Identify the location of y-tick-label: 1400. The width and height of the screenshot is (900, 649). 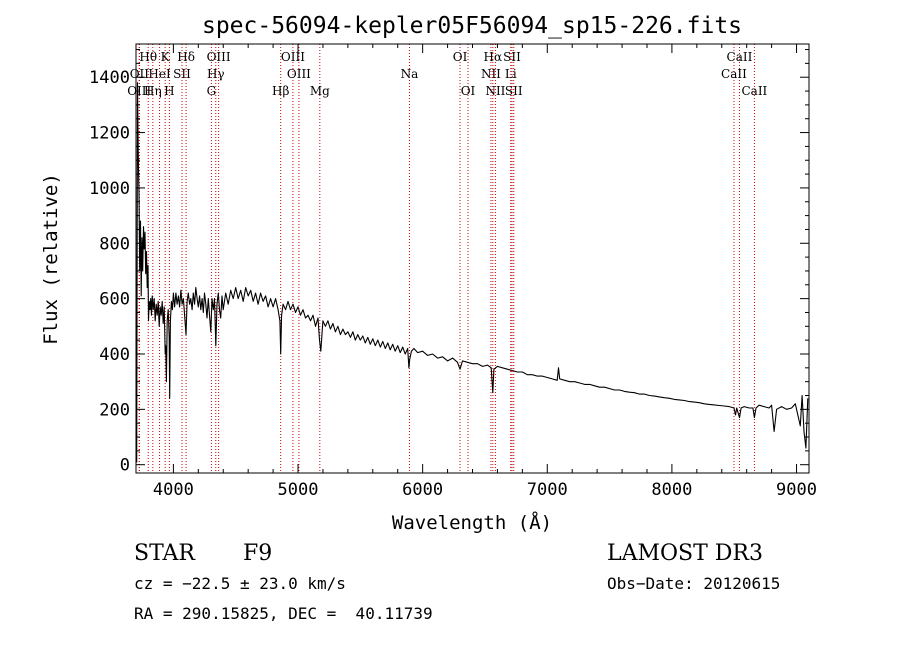
(109, 78).